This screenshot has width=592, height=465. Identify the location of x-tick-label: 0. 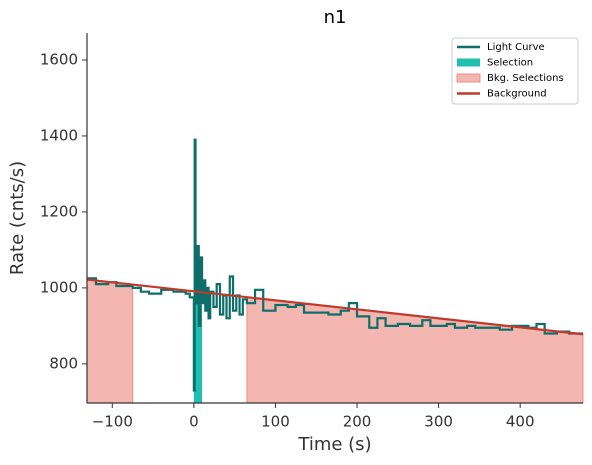
(194, 422).